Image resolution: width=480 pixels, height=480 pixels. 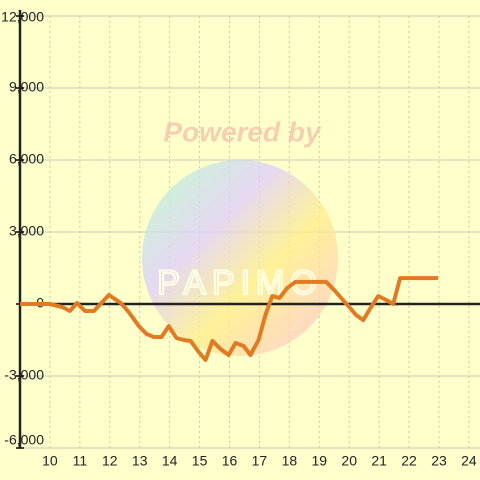 I want to click on x-tick-label: 20, so click(x=349, y=461).